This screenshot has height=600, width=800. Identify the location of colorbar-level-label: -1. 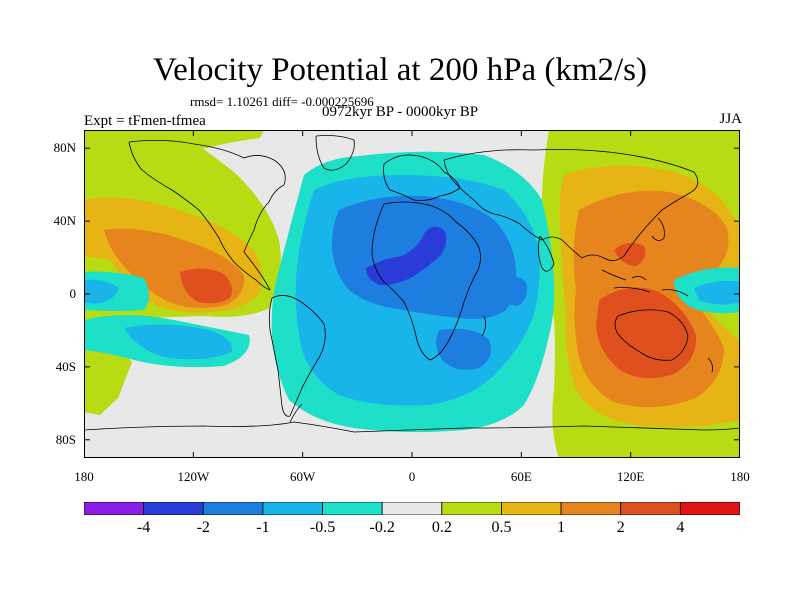
(263, 527).